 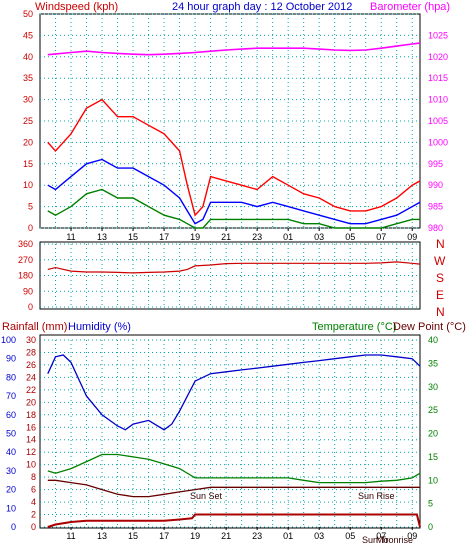 I want to click on dewpoint-axis-title: Dew Point (°C), so click(x=429, y=327).